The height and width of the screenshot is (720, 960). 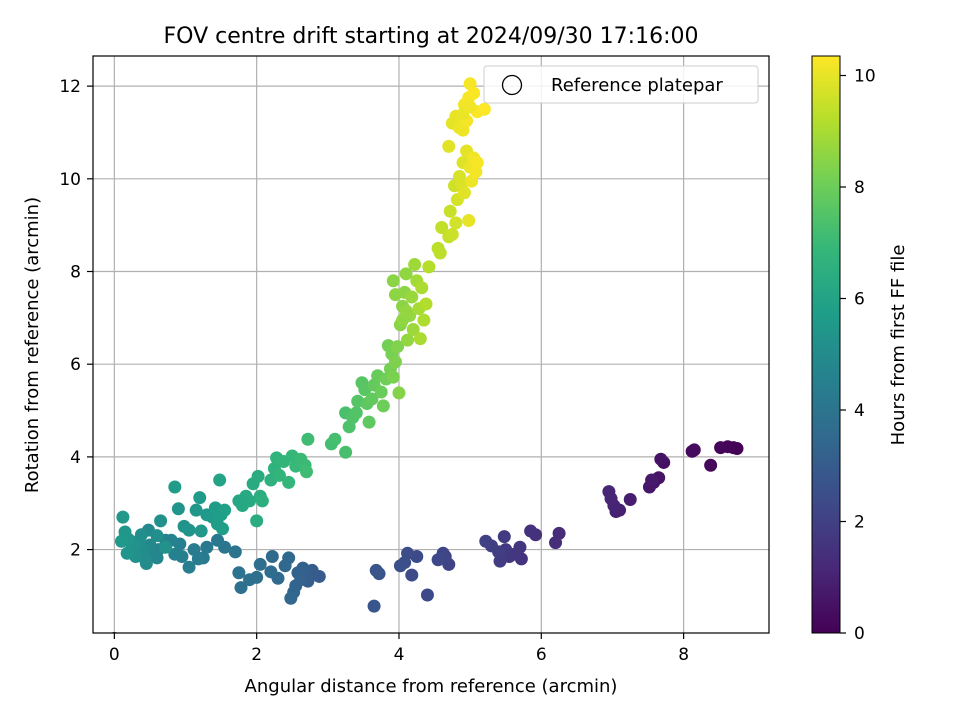 I want to click on legend-box, so click(x=621, y=84).